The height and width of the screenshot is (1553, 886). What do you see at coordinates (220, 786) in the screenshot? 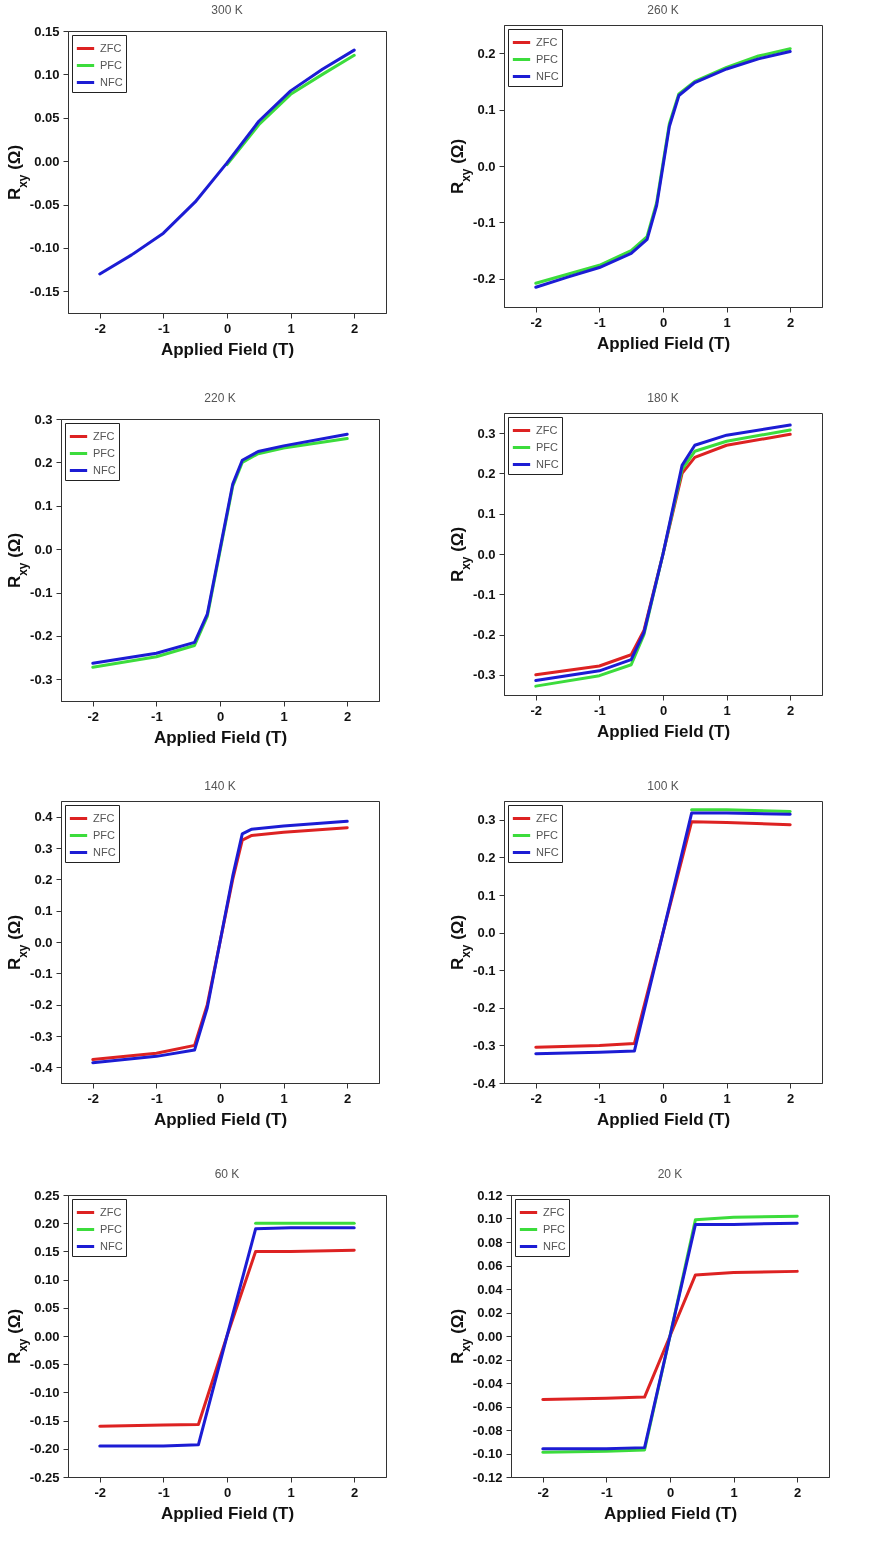
I see `chart-title: 140 K` at bounding box center [220, 786].